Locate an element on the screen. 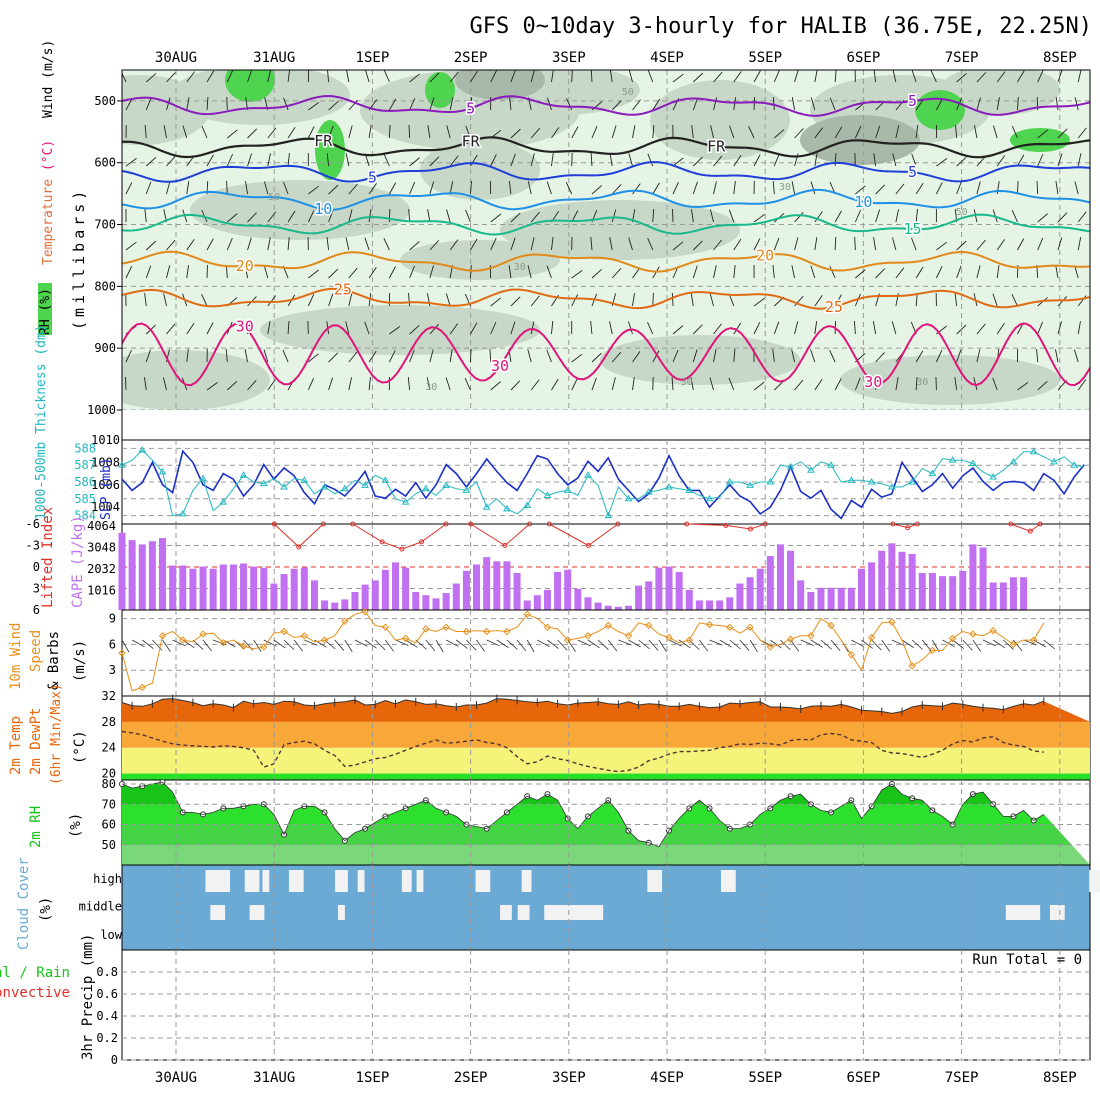 Image resolution: width=1100 pixels, height=1100 pixels. t2m-unit-label: (°C) is located at coordinates (80, 747).